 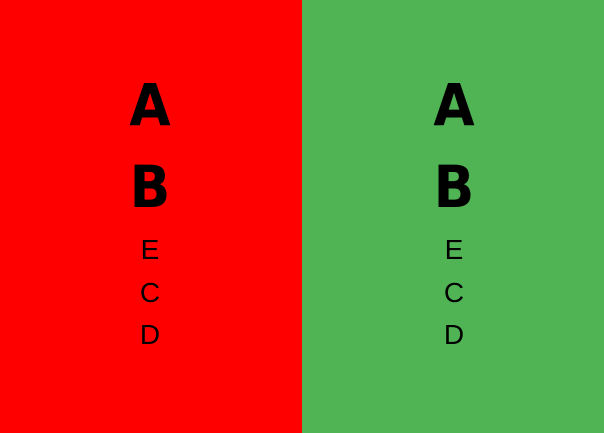 What do you see at coordinates (150, 105) in the screenshot?
I see `left-big-letter-1: A` at bounding box center [150, 105].